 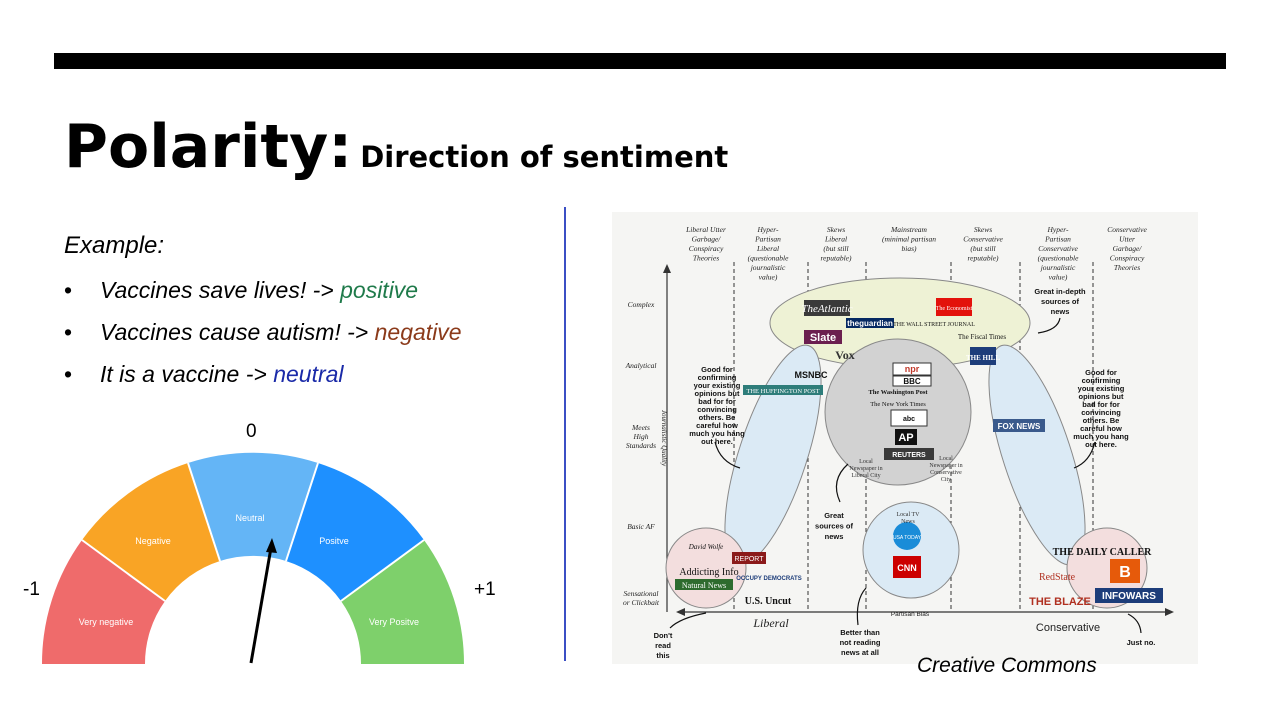 What do you see at coordinates (640, 427) in the screenshot?
I see `row-heading: Meets` at bounding box center [640, 427].